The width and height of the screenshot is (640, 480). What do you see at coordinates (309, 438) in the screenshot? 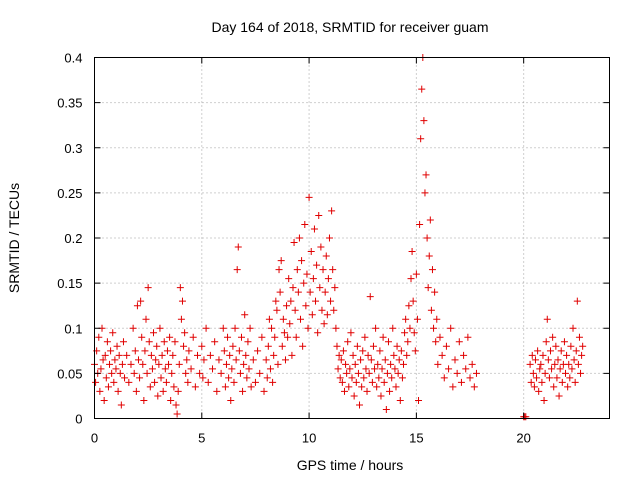
I see `x-tick-label: 10` at bounding box center [309, 438].